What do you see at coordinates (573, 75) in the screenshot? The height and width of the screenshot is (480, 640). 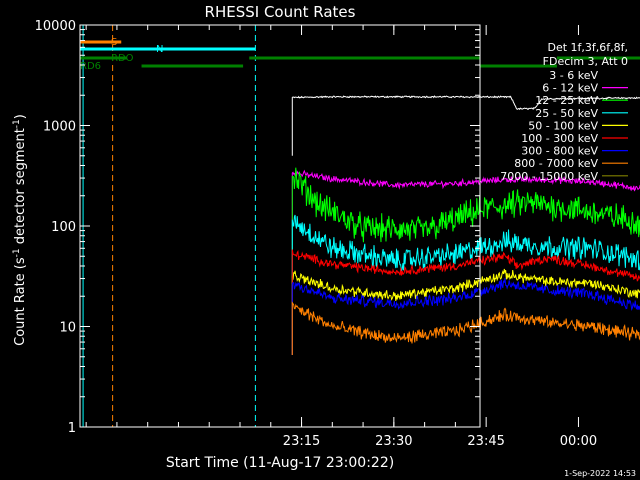 I see `legend-entry-label: 3 - 6 keV` at bounding box center [573, 75].